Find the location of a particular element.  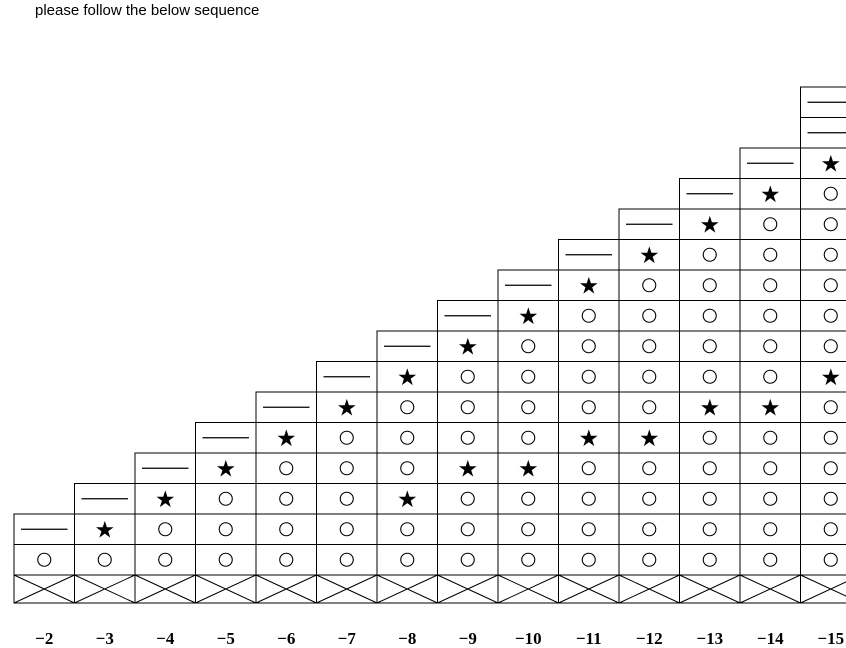

column-label: −13 is located at coordinates (709, 638).